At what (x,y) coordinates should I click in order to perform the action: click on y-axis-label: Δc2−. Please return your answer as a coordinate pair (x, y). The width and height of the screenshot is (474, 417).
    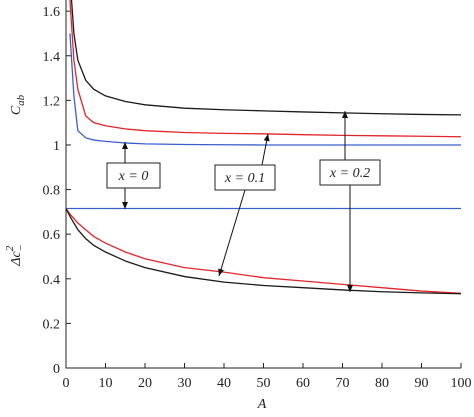
    Looking at the image, I should click on (15, 255).